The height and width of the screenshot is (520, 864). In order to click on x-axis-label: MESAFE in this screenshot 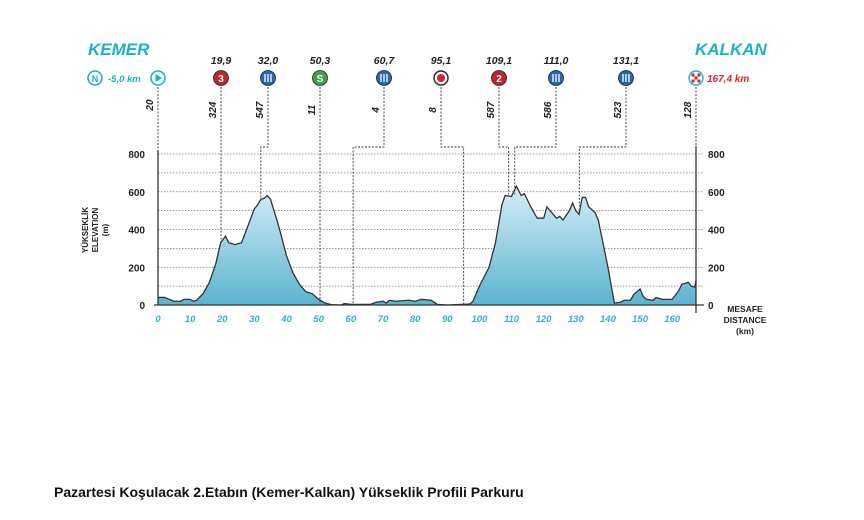, I will do `click(745, 309)`.